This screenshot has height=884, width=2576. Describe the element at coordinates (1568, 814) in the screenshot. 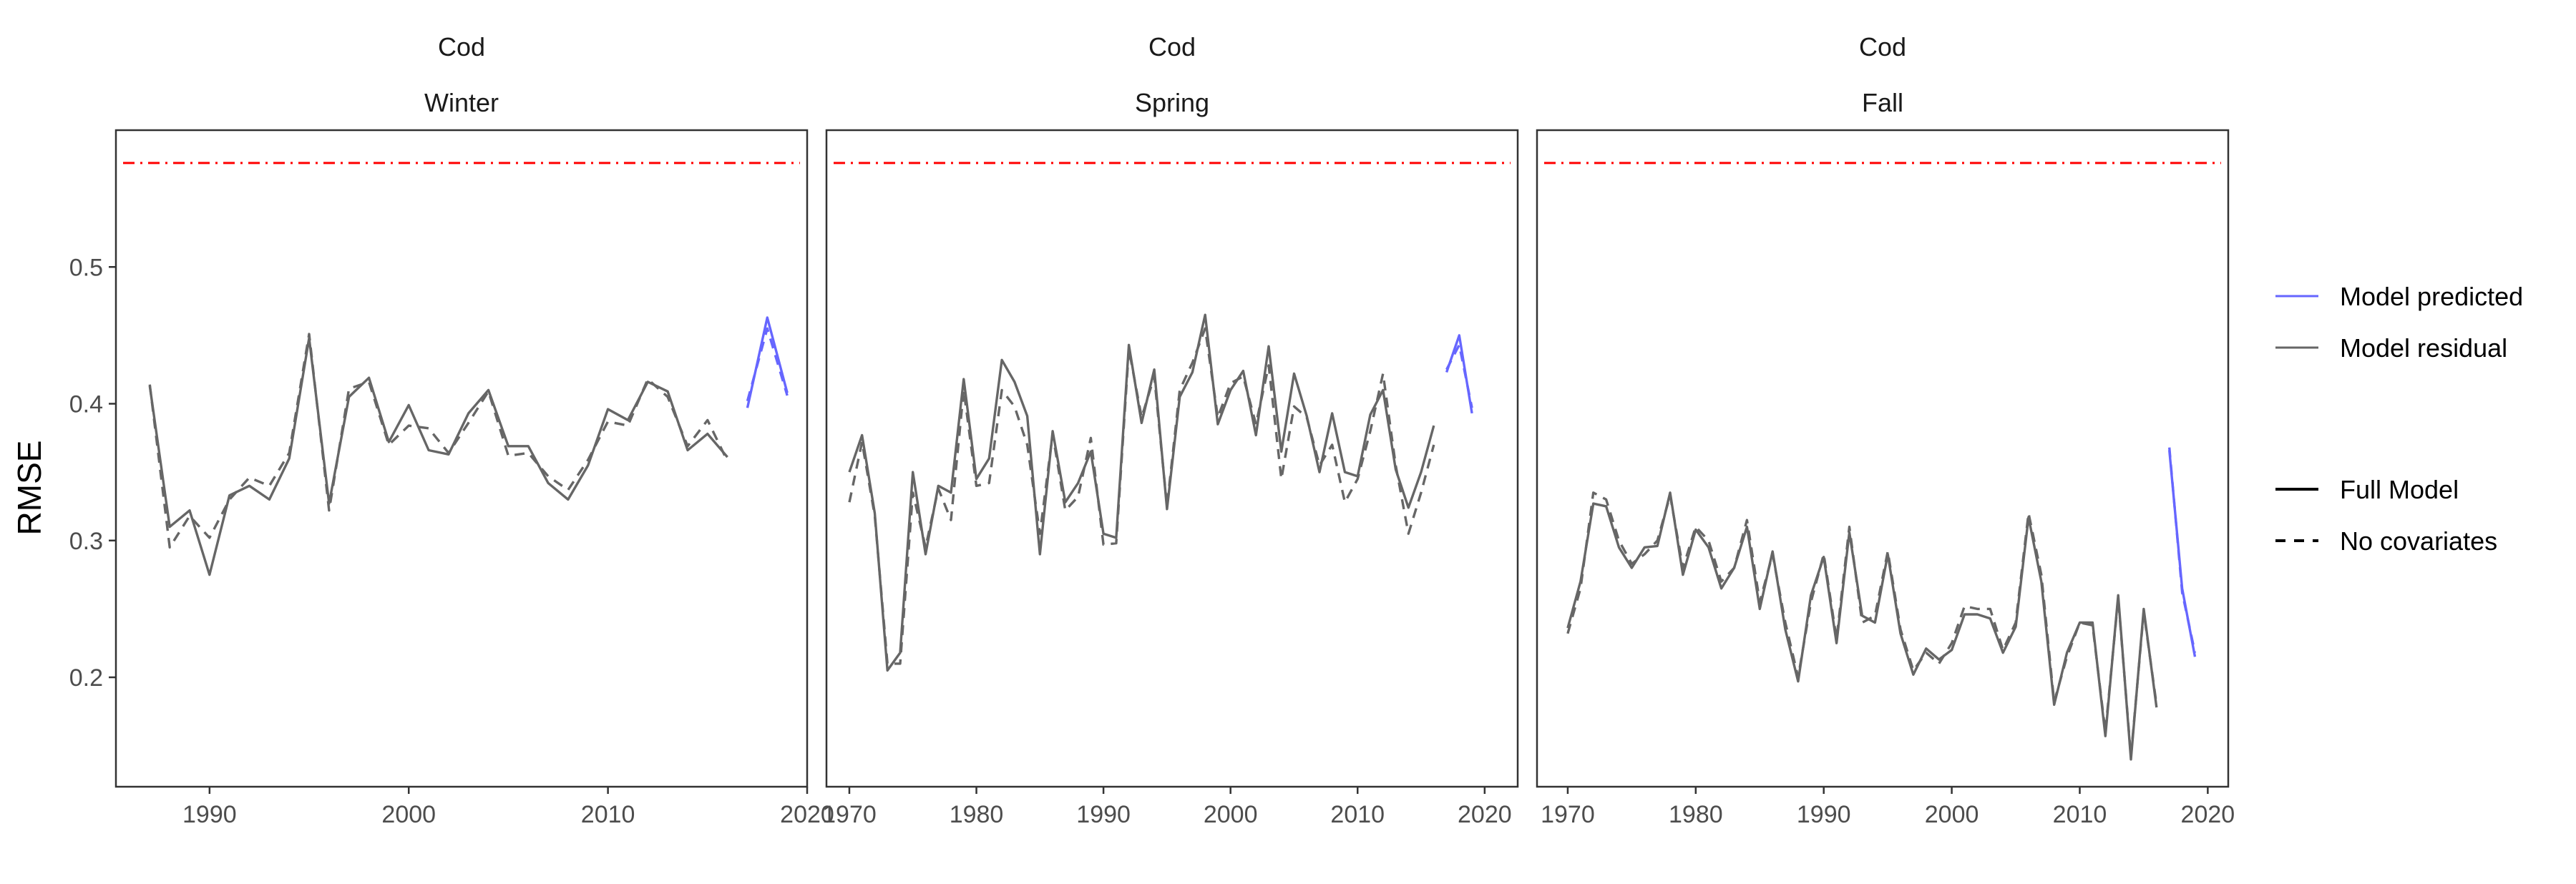

I see `x-tick-label-3-1970: 1970` at that location.